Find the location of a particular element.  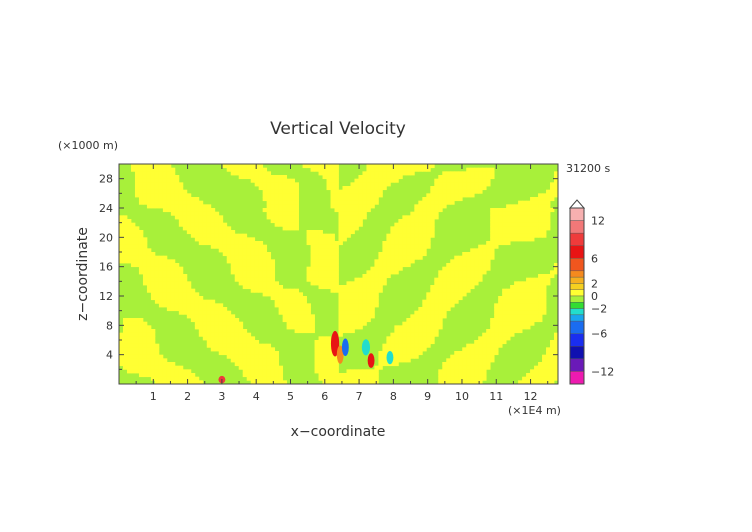

x-tick-label: 1 is located at coordinates (153, 396).